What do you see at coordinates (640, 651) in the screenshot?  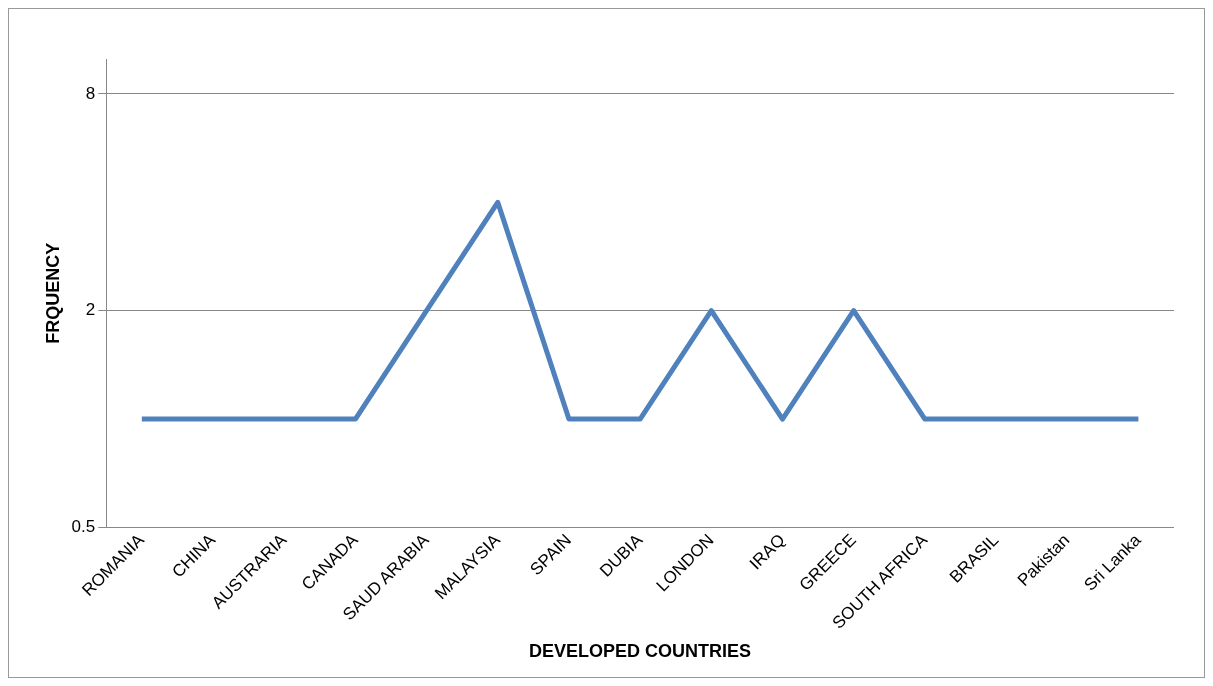 I see `x-axis-title: DEVELOPED COUNTRIES` at bounding box center [640, 651].